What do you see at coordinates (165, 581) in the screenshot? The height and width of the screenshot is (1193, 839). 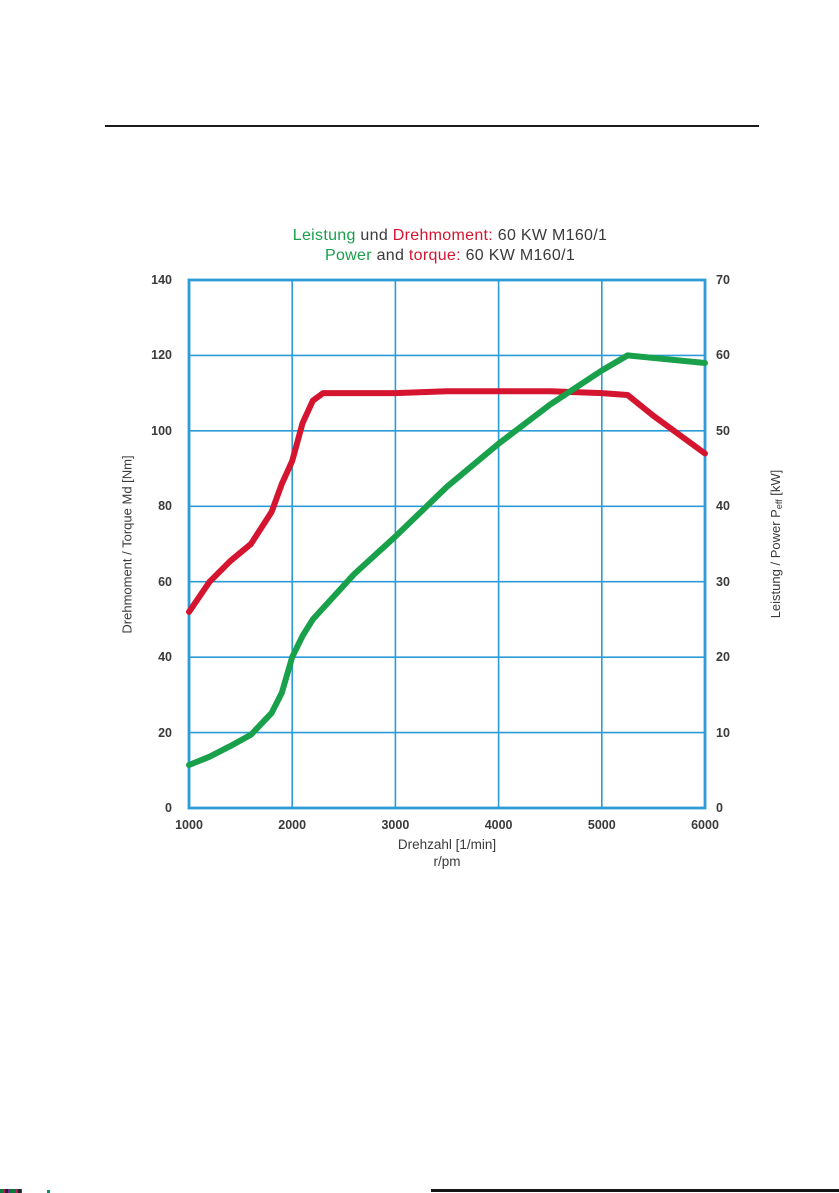 I see `left-axis-tick: 60` at bounding box center [165, 581].